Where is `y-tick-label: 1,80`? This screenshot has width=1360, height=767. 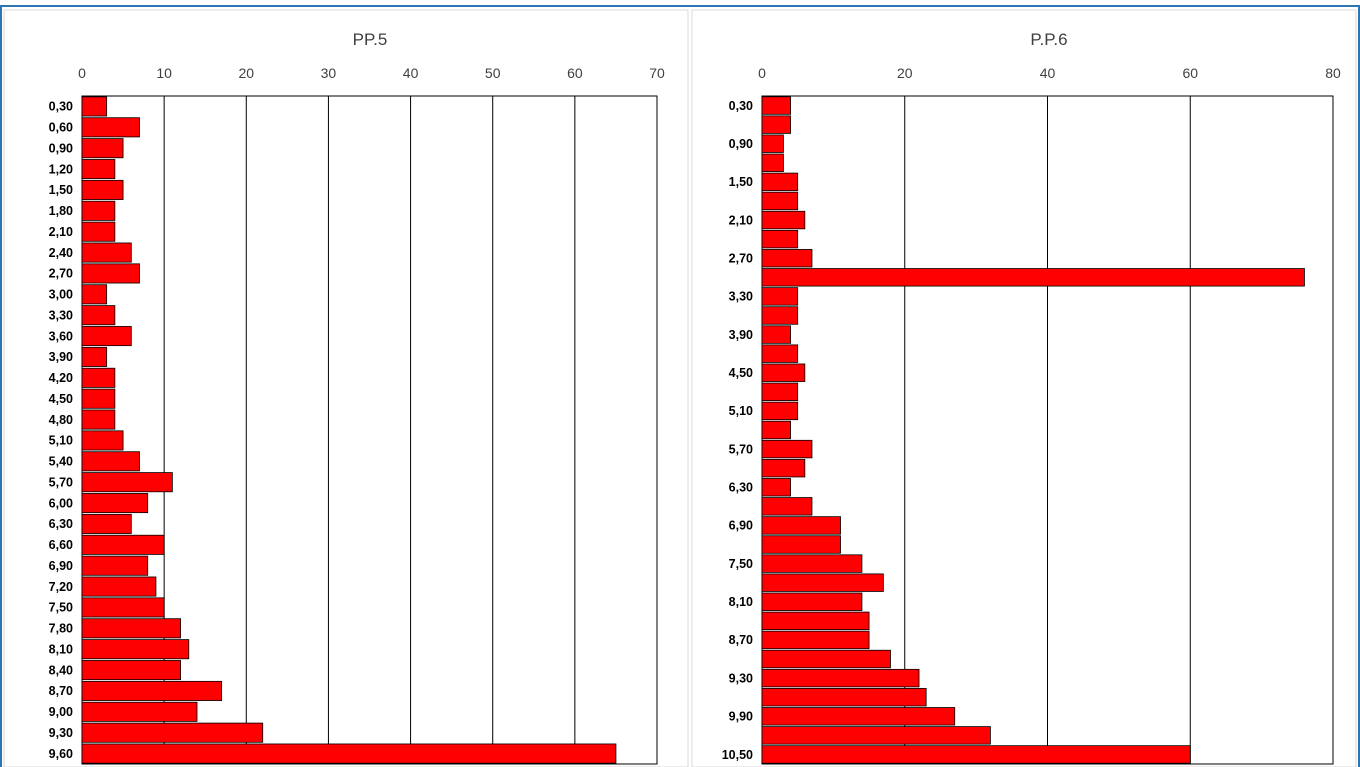
y-tick-label: 1,80 is located at coordinates (61, 211).